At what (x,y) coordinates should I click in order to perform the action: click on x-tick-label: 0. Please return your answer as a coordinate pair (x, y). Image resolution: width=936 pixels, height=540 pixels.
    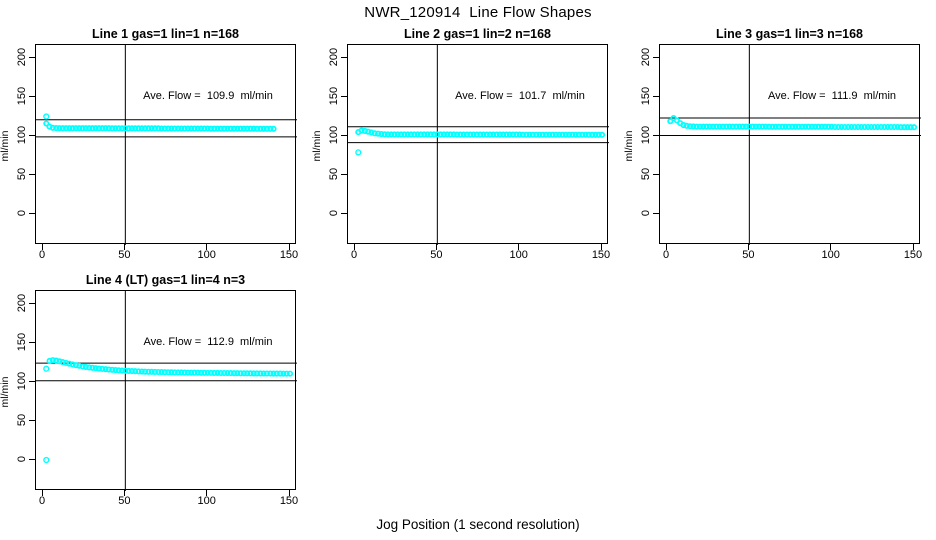
    Looking at the image, I should click on (42, 255).